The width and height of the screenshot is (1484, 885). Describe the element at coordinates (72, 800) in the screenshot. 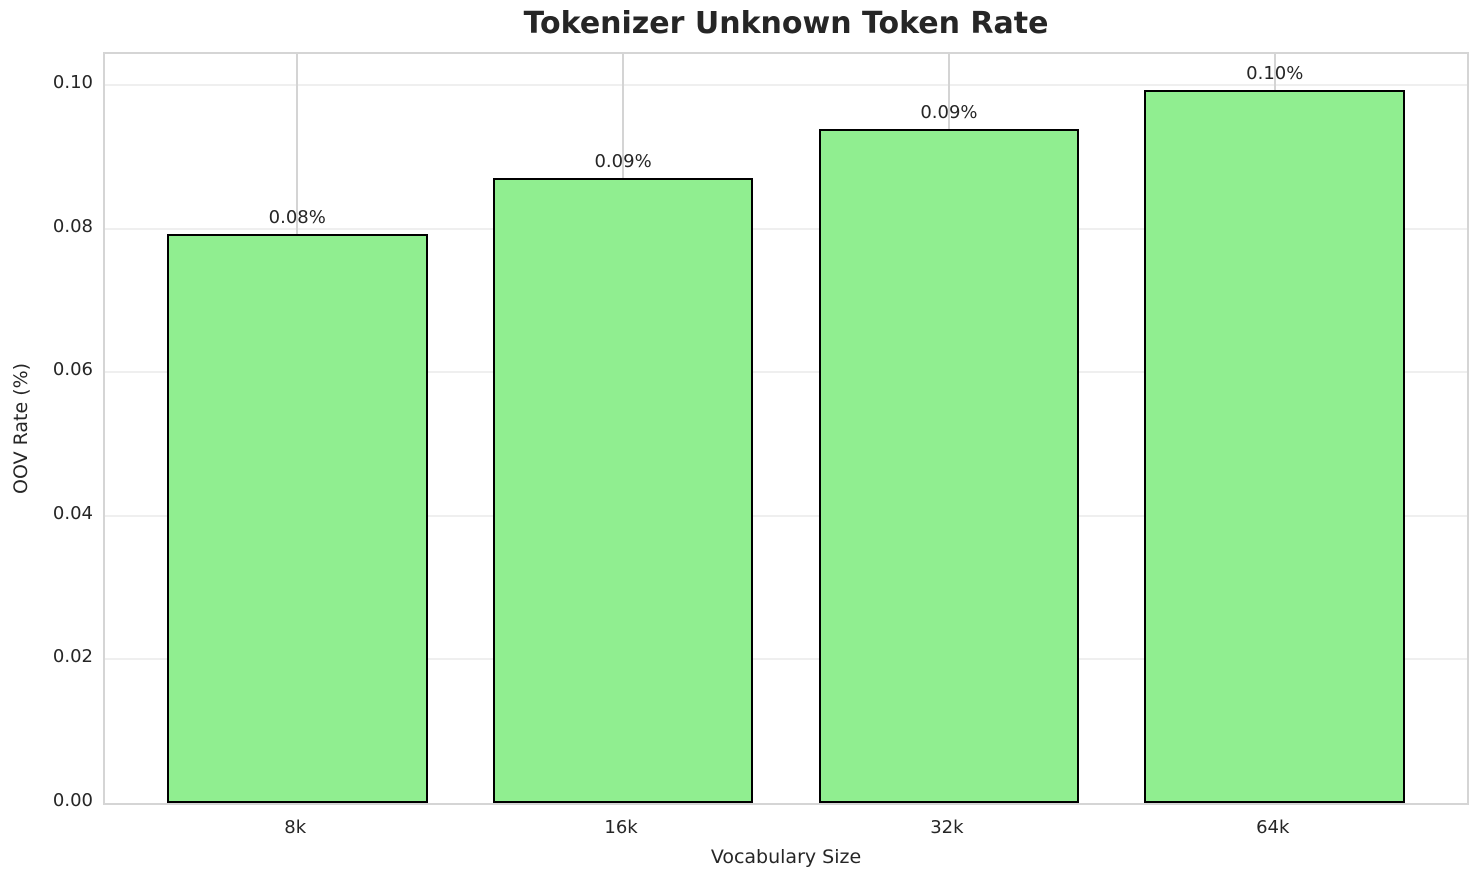

I see `y-tick-label: 0.00` at that location.